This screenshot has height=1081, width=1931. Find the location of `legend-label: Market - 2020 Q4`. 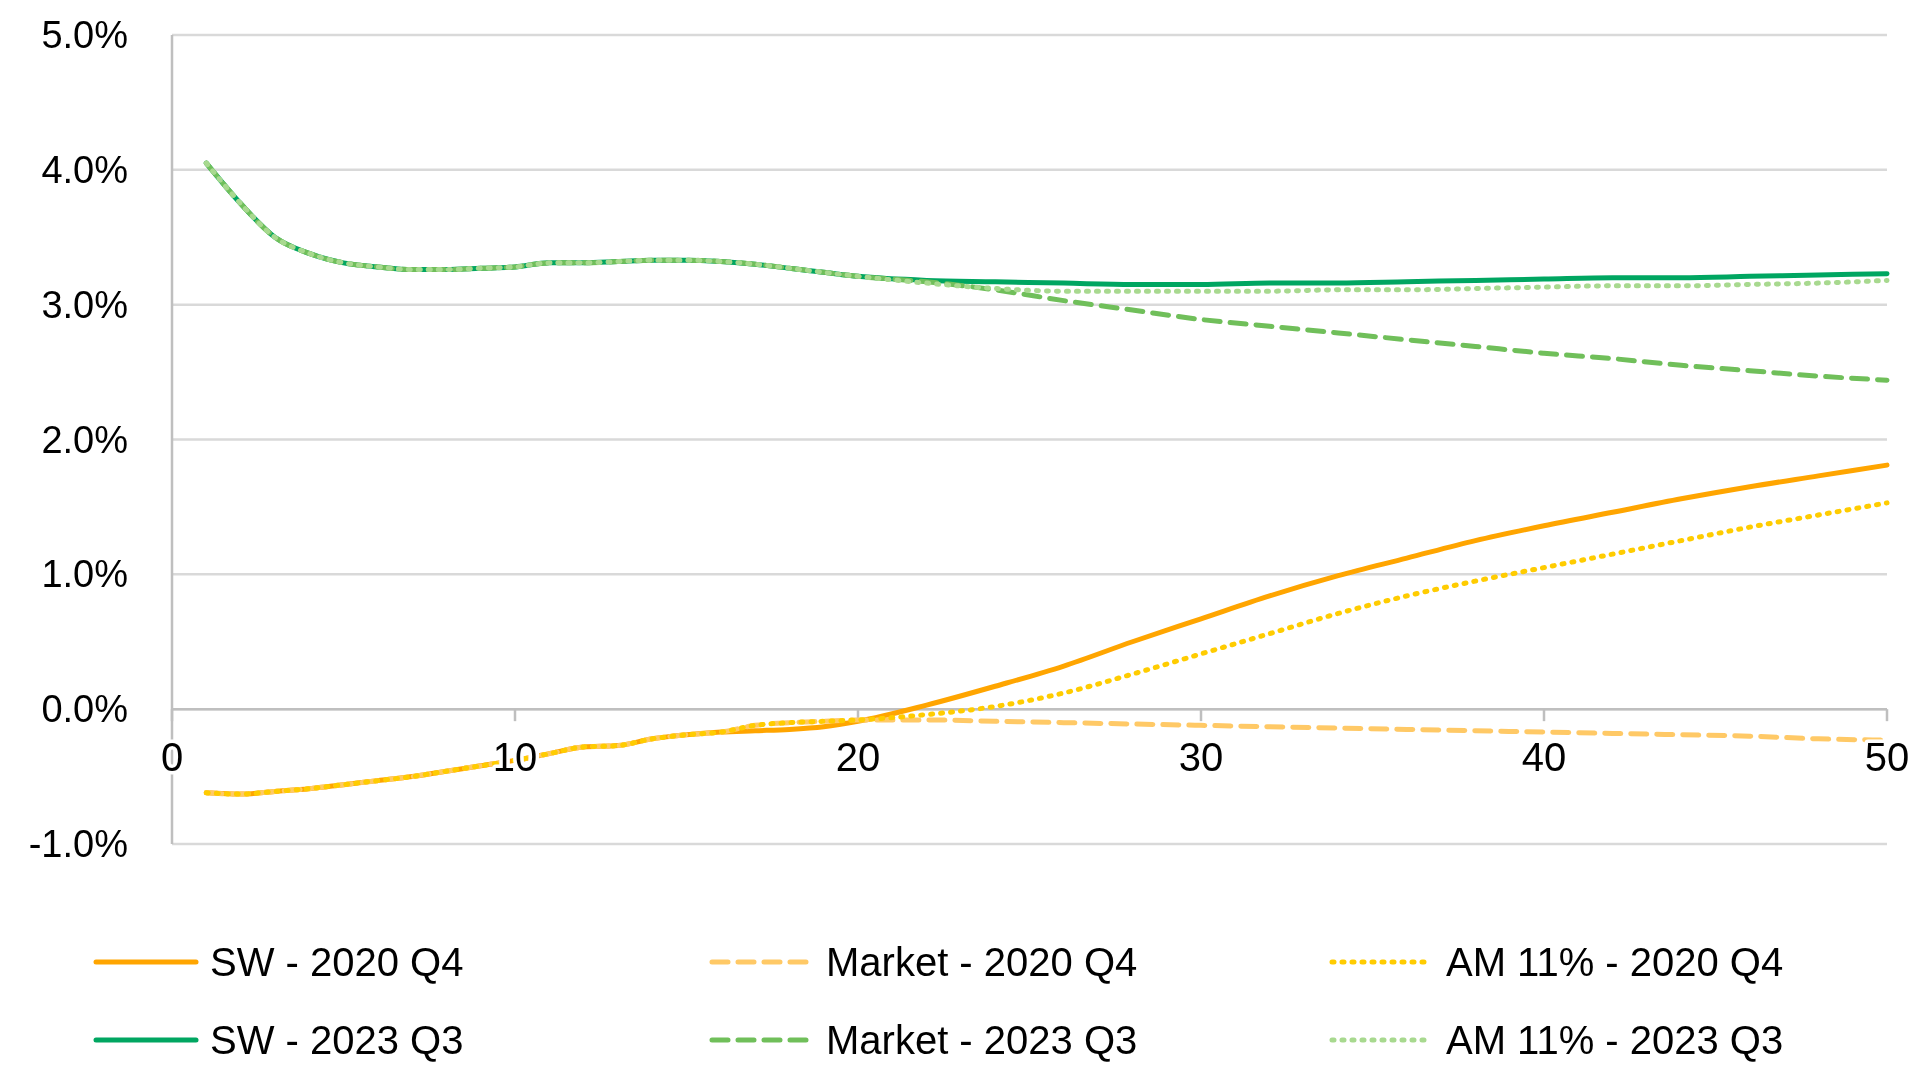

legend-label: Market - 2020 Q4 is located at coordinates (982, 962).